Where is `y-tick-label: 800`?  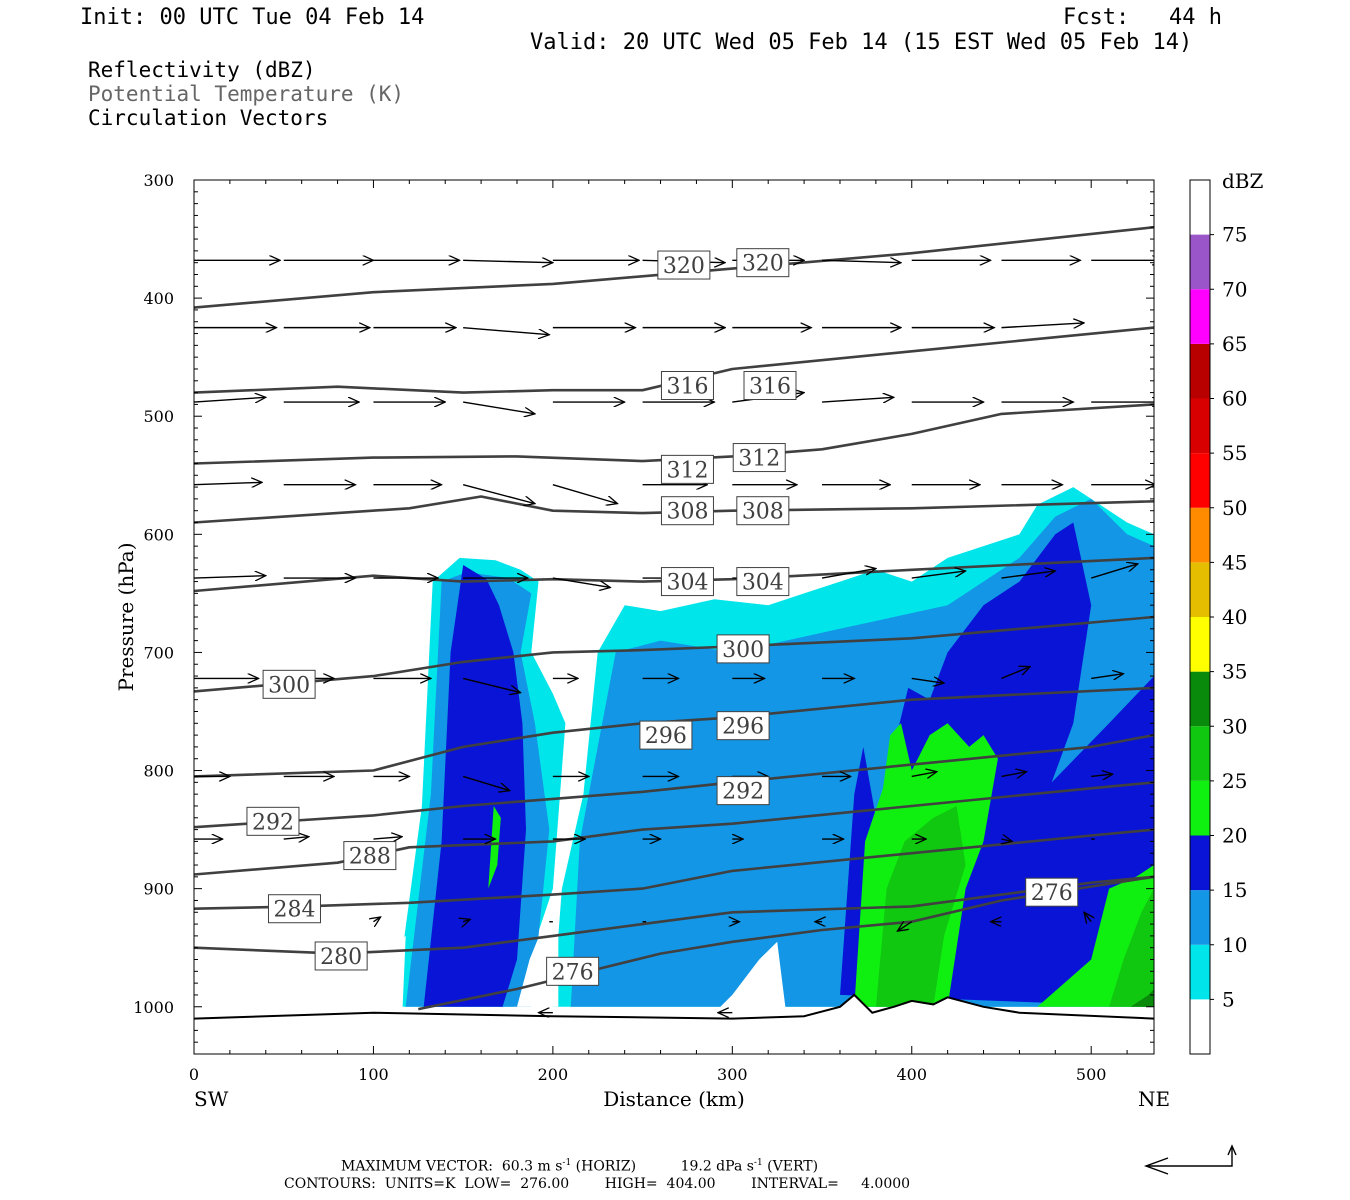 y-tick-label: 800 is located at coordinates (158, 771).